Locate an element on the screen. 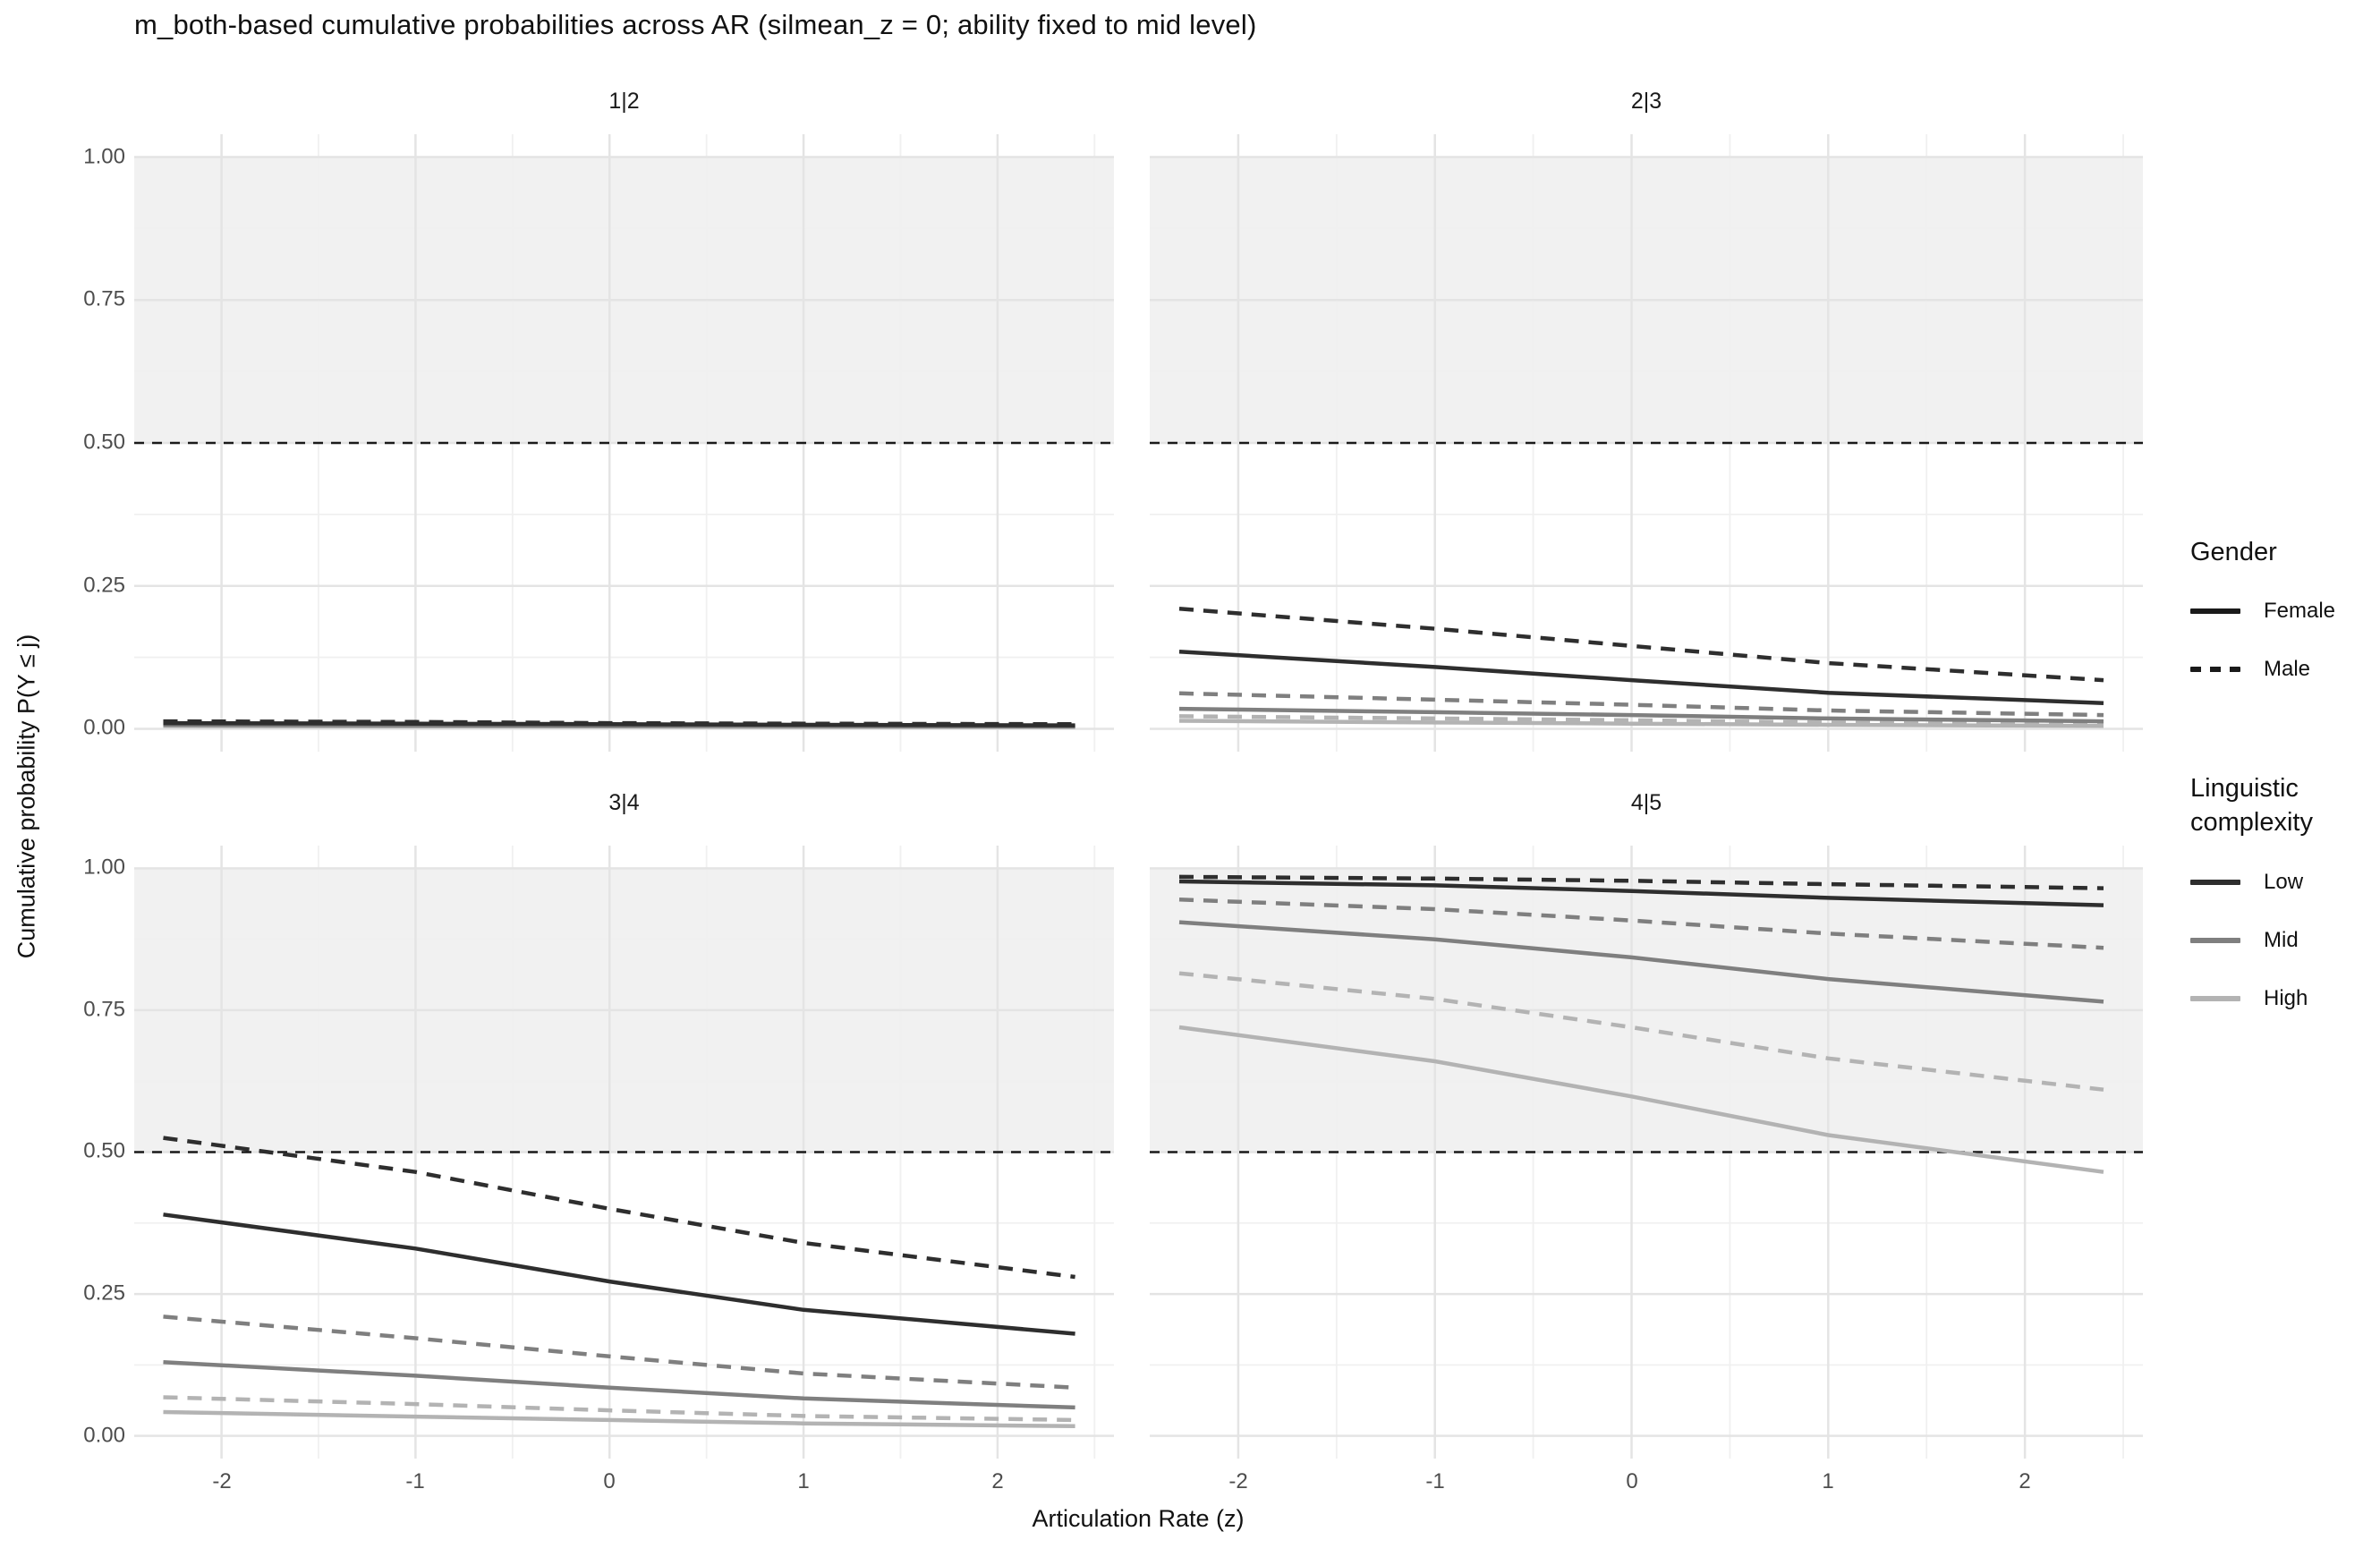 This screenshot has width=2380, height=1557. legend-item-male: Male is located at coordinates (2285, 669).